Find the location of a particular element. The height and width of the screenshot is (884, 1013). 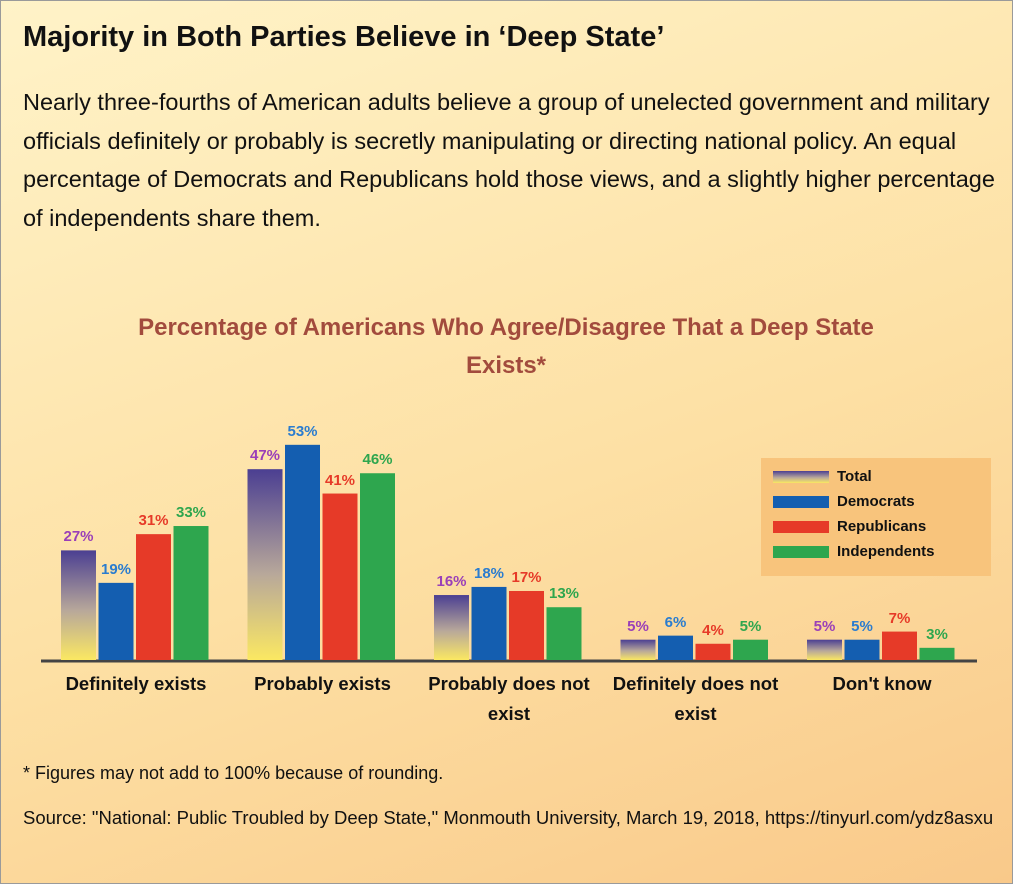

data-label: 3% is located at coordinates (937, 634).